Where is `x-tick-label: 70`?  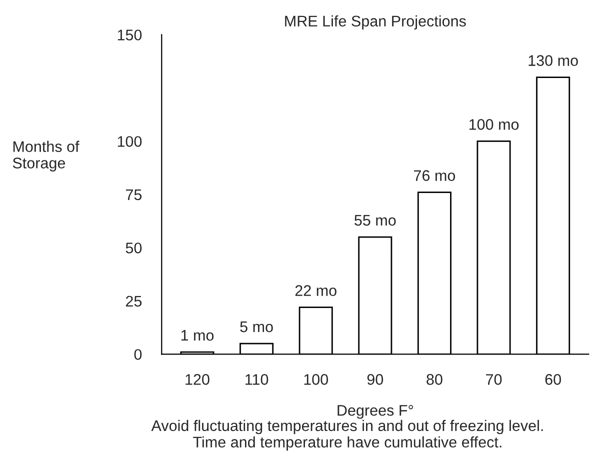
x-tick-label: 70 is located at coordinates (494, 379).